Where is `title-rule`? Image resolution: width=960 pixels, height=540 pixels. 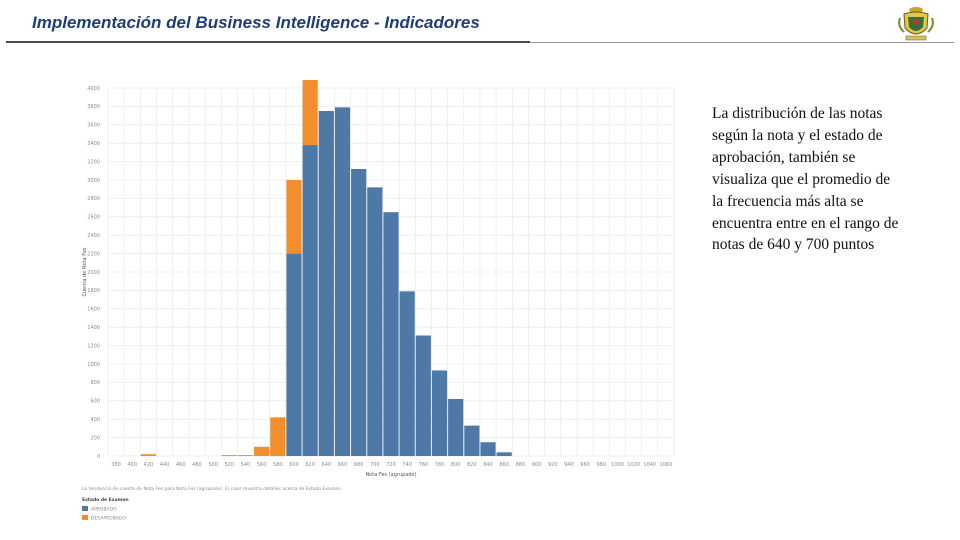 title-rule is located at coordinates (268, 42).